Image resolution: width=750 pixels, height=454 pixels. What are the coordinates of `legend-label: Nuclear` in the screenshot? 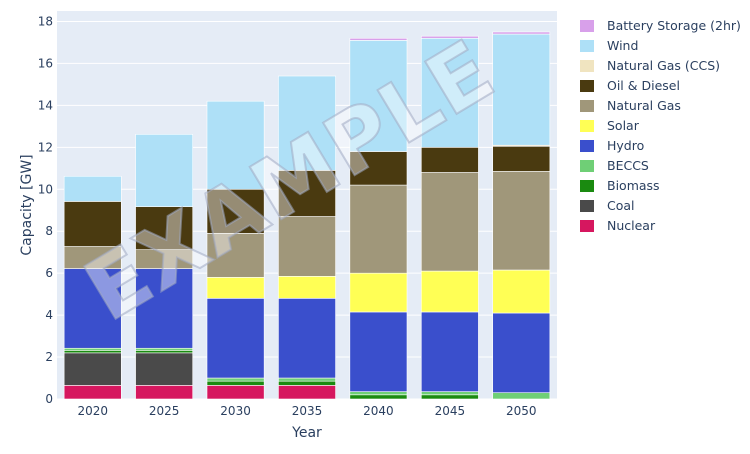 It's located at (631, 225).